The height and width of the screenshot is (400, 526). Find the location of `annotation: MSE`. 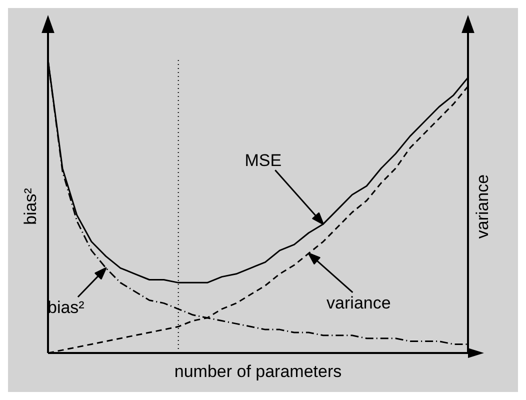

annotation: MSE is located at coordinates (263, 160).